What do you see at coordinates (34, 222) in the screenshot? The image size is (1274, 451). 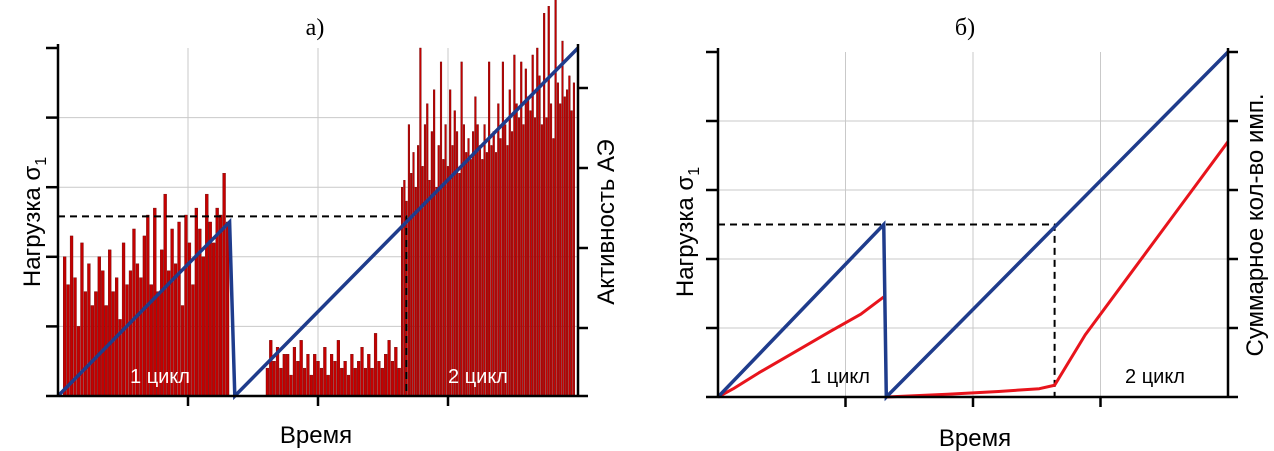 I see `panel-a-ylabel: Нагрузка σ1` at bounding box center [34, 222].